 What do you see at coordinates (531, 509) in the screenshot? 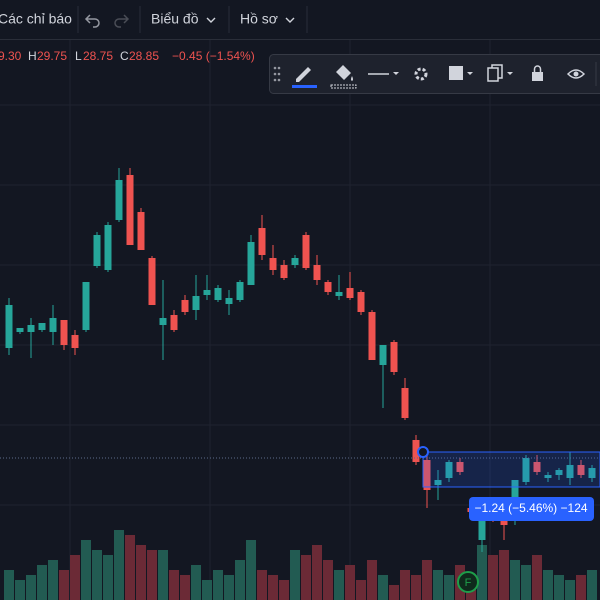
I see `measure-label-box` at bounding box center [531, 509].